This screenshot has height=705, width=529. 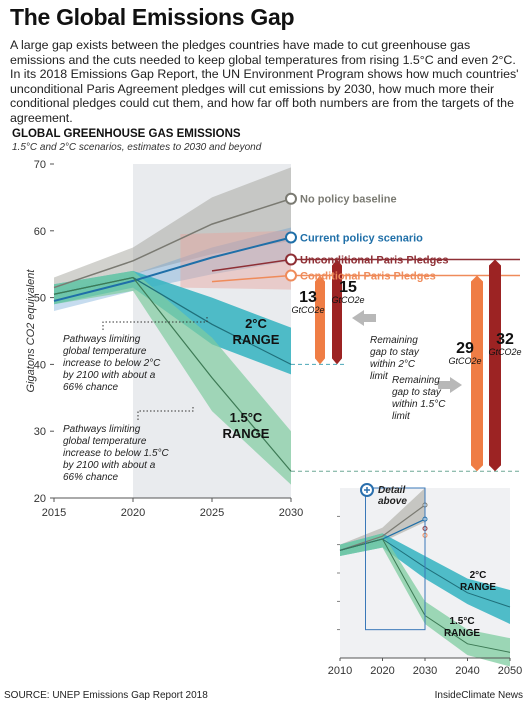 What do you see at coordinates (417, 392) in the screenshot?
I see `gap-15c-note: gap to stay` at bounding box center [417, 392].